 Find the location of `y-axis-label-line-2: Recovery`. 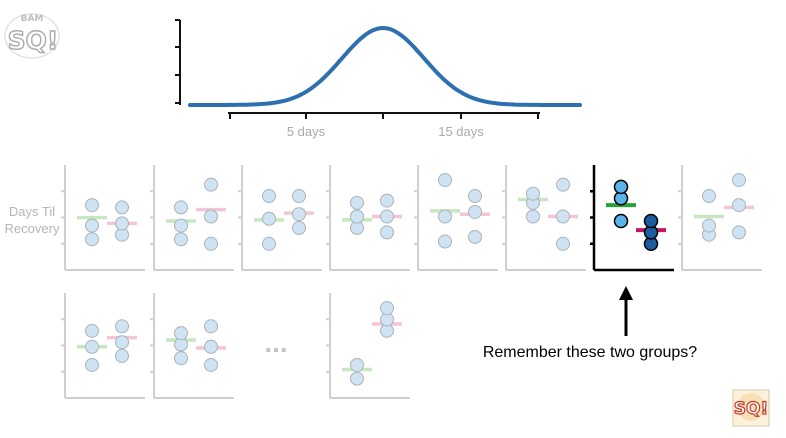

y-axis-label-line-2: Recovery is located at coordinates (32, 228).